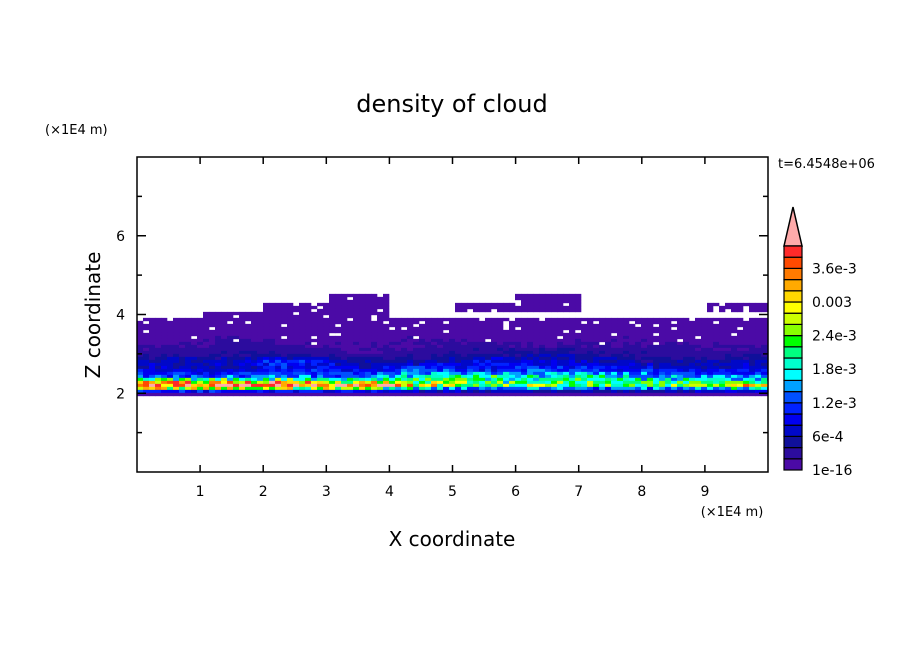 The image size is (904, 654). I want to click on x-tick-label: 9, so click(704, 492).